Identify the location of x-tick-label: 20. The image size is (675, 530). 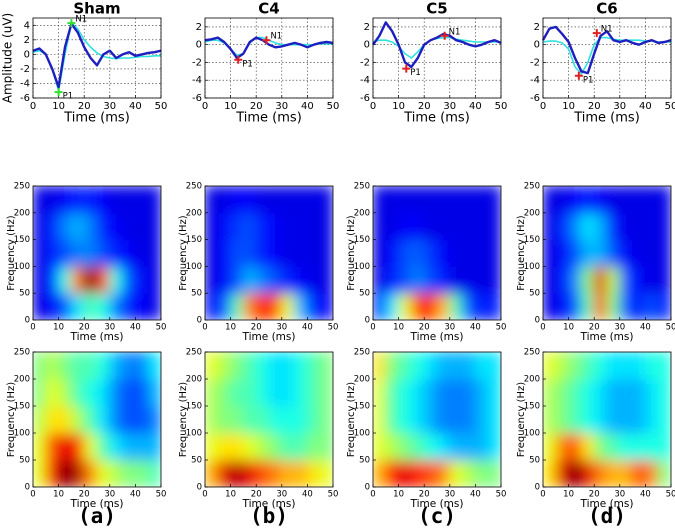
(256, 495).